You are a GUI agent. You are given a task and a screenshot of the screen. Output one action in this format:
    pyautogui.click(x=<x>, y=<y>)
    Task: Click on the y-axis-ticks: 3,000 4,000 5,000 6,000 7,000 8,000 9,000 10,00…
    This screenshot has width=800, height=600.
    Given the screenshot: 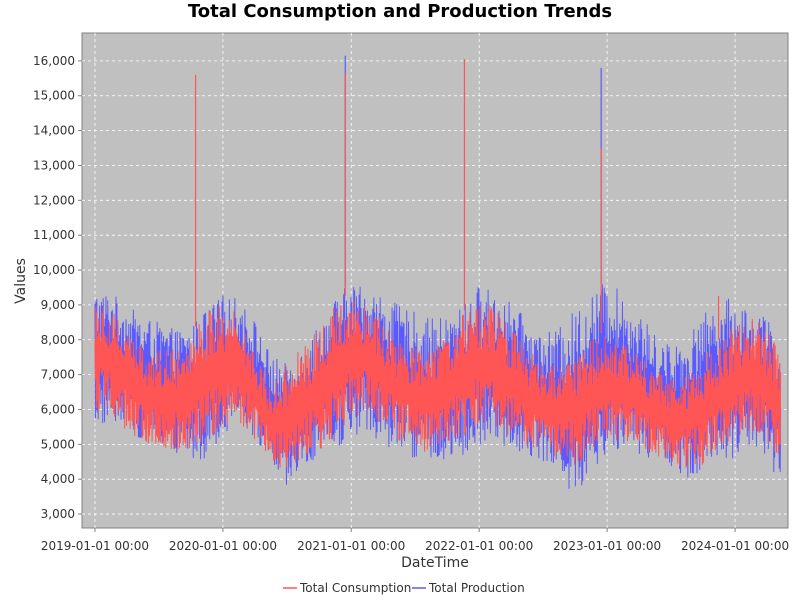 What is the action you would take?
    pyautogui.click(x=57, y=287)
    